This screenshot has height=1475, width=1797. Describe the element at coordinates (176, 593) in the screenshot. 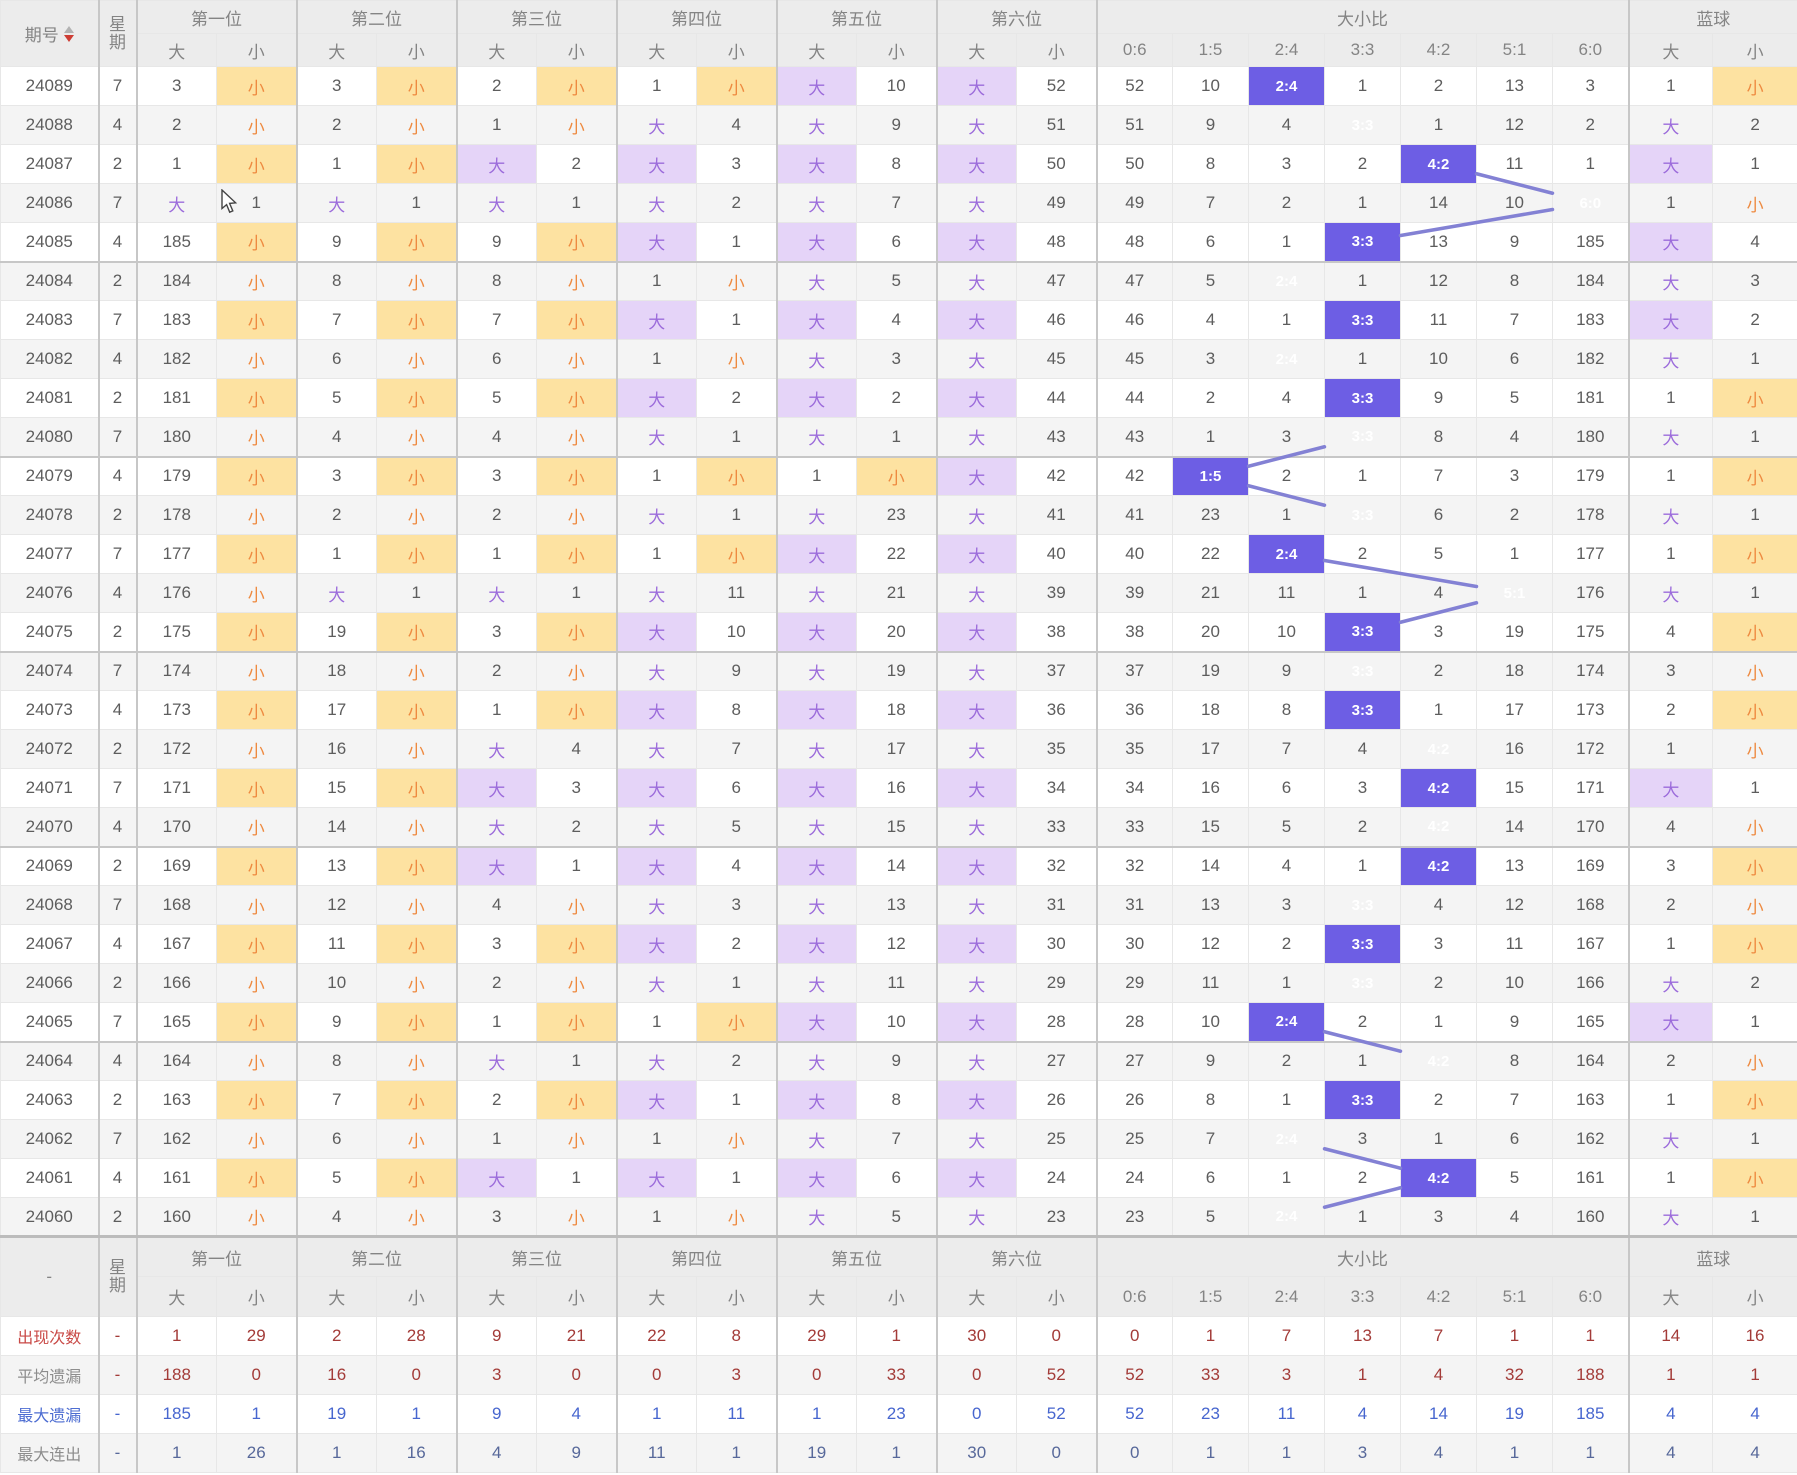

I see `pos-big-cell: 176` at that location.